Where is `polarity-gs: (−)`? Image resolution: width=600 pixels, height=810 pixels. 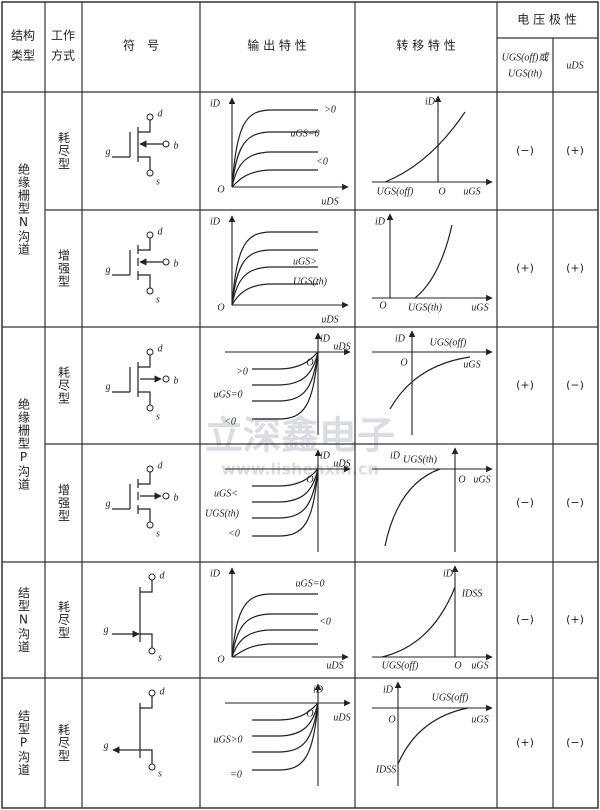
polarity-gs: (−) is located at coordinates (525, 619).